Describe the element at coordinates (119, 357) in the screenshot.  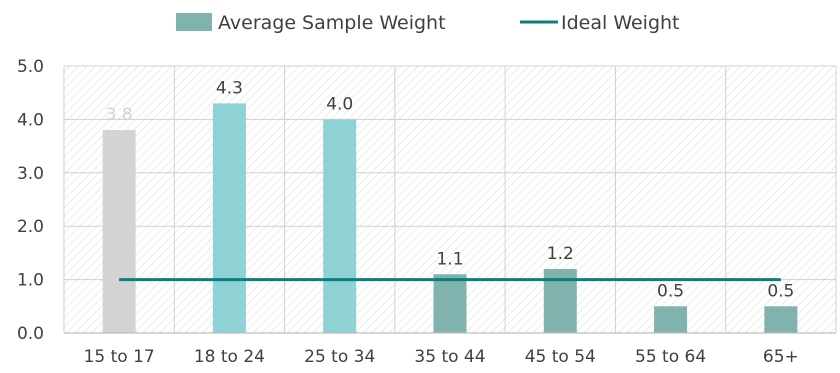
I see `x-tick-label: 15 to 17` at that location.